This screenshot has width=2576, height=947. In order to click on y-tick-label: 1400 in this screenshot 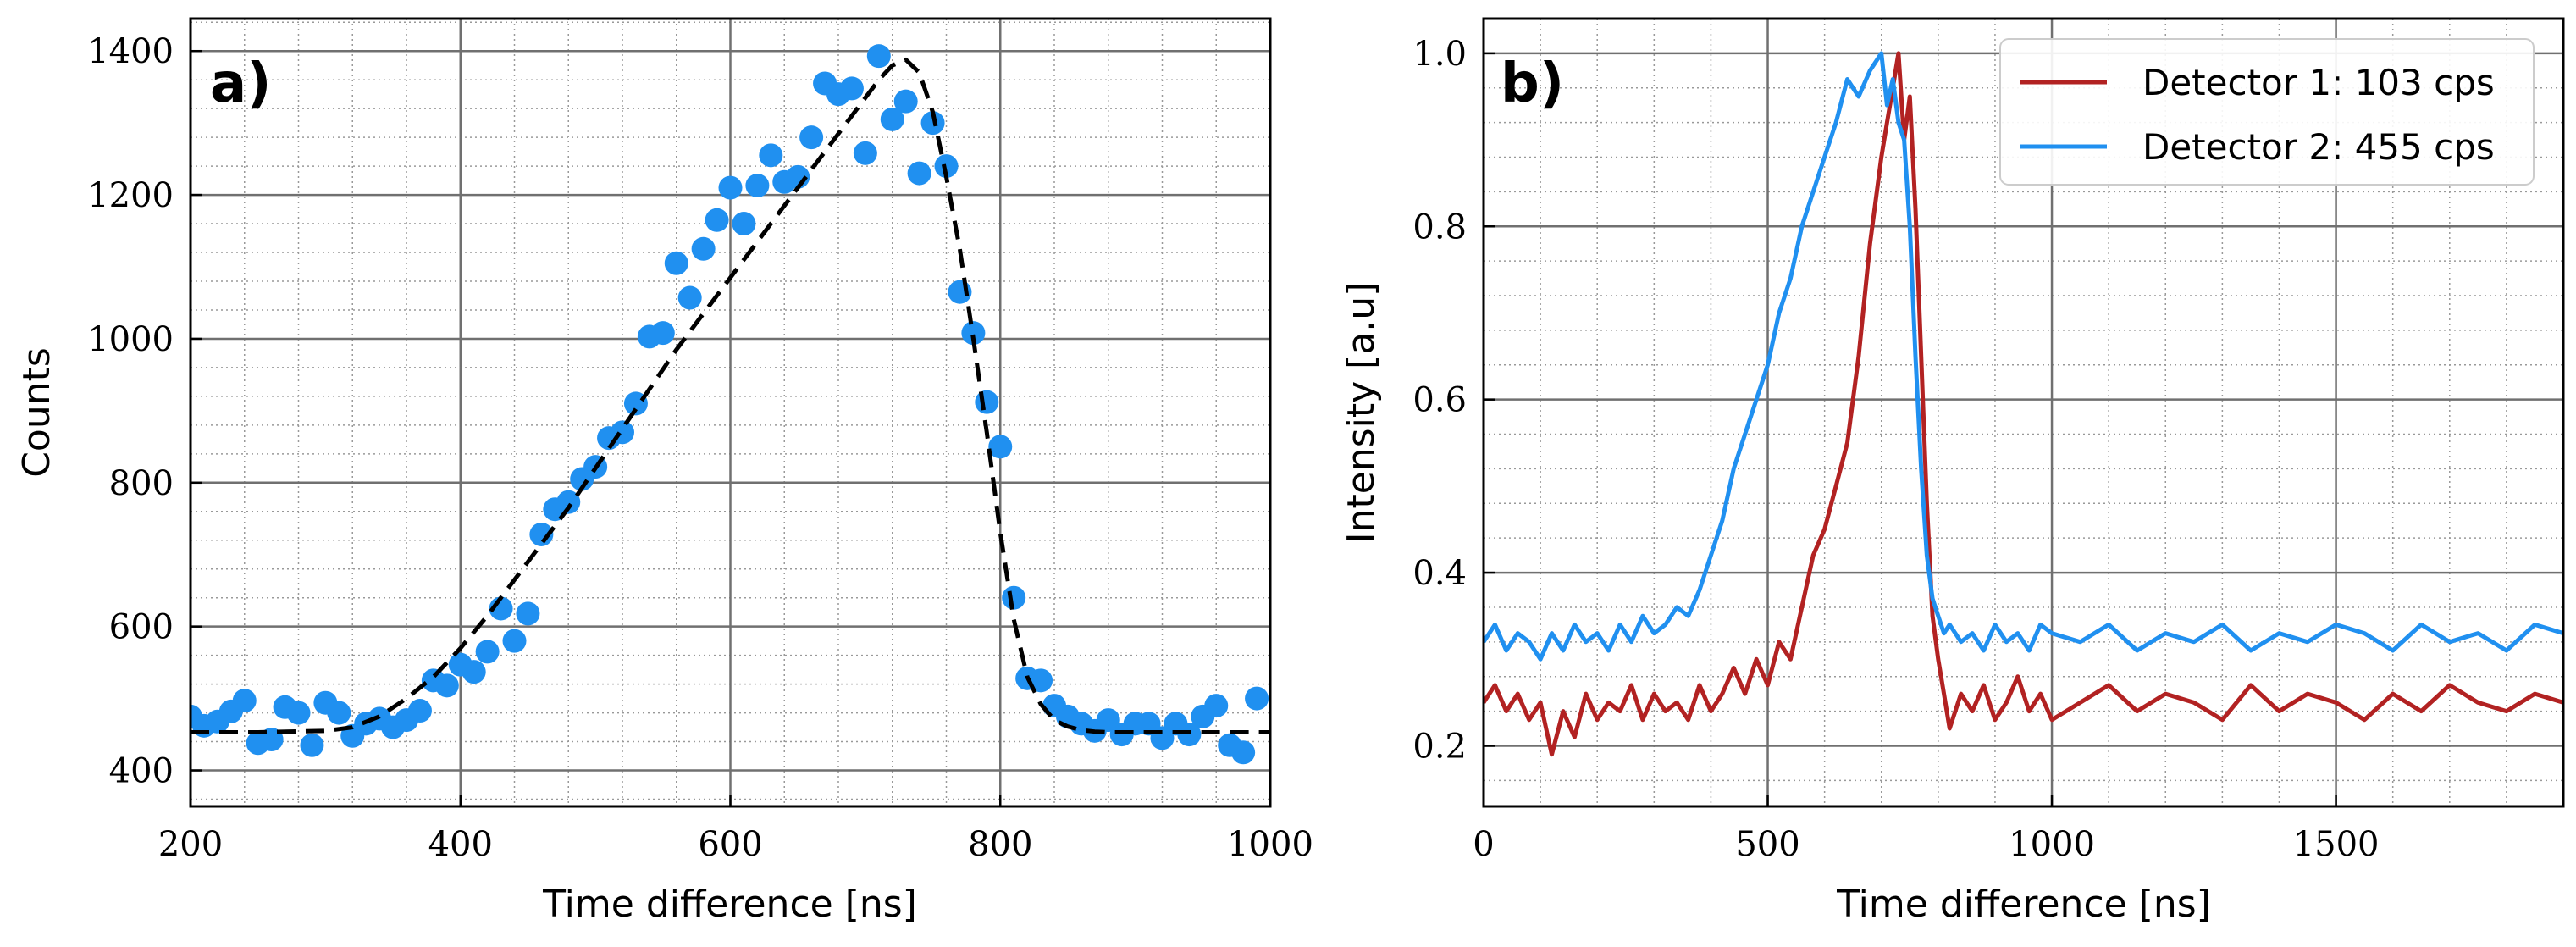, I will do `click(130, 52)`.